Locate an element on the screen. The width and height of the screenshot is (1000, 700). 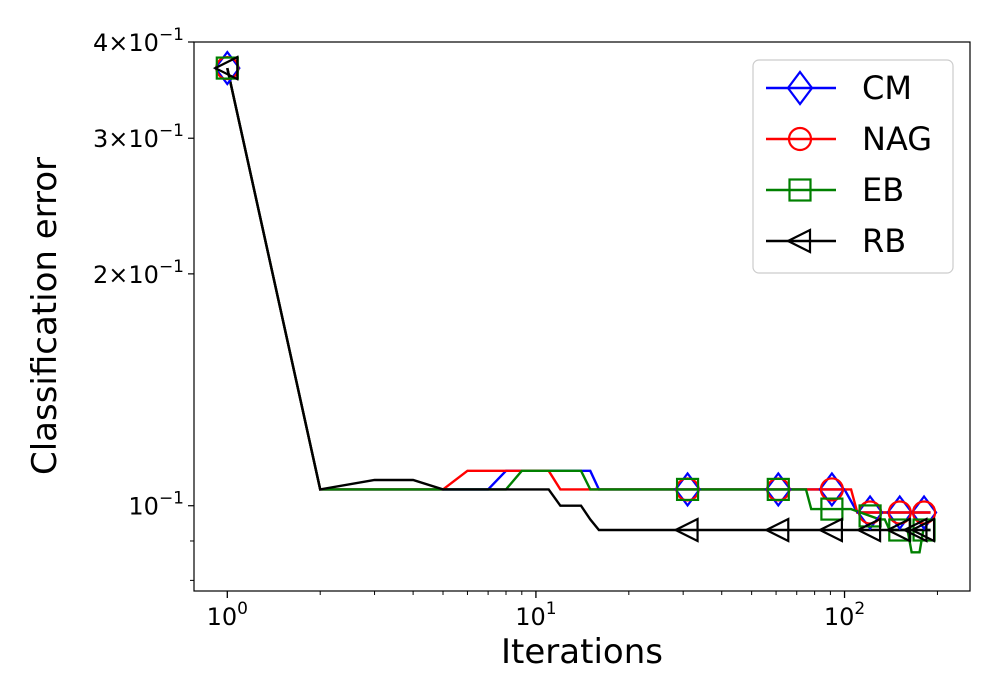
y-axis: 4×10⁻¹ 3×10⁻¹ 2×10⁻¹ 10−1 is located at coordinates (143, 303).